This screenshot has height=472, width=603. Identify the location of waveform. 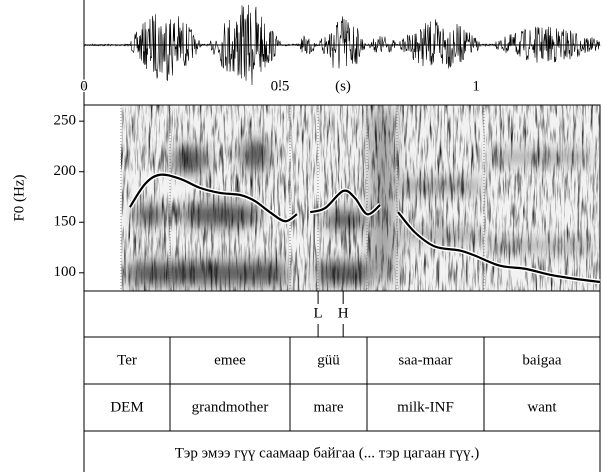
(342, 45).